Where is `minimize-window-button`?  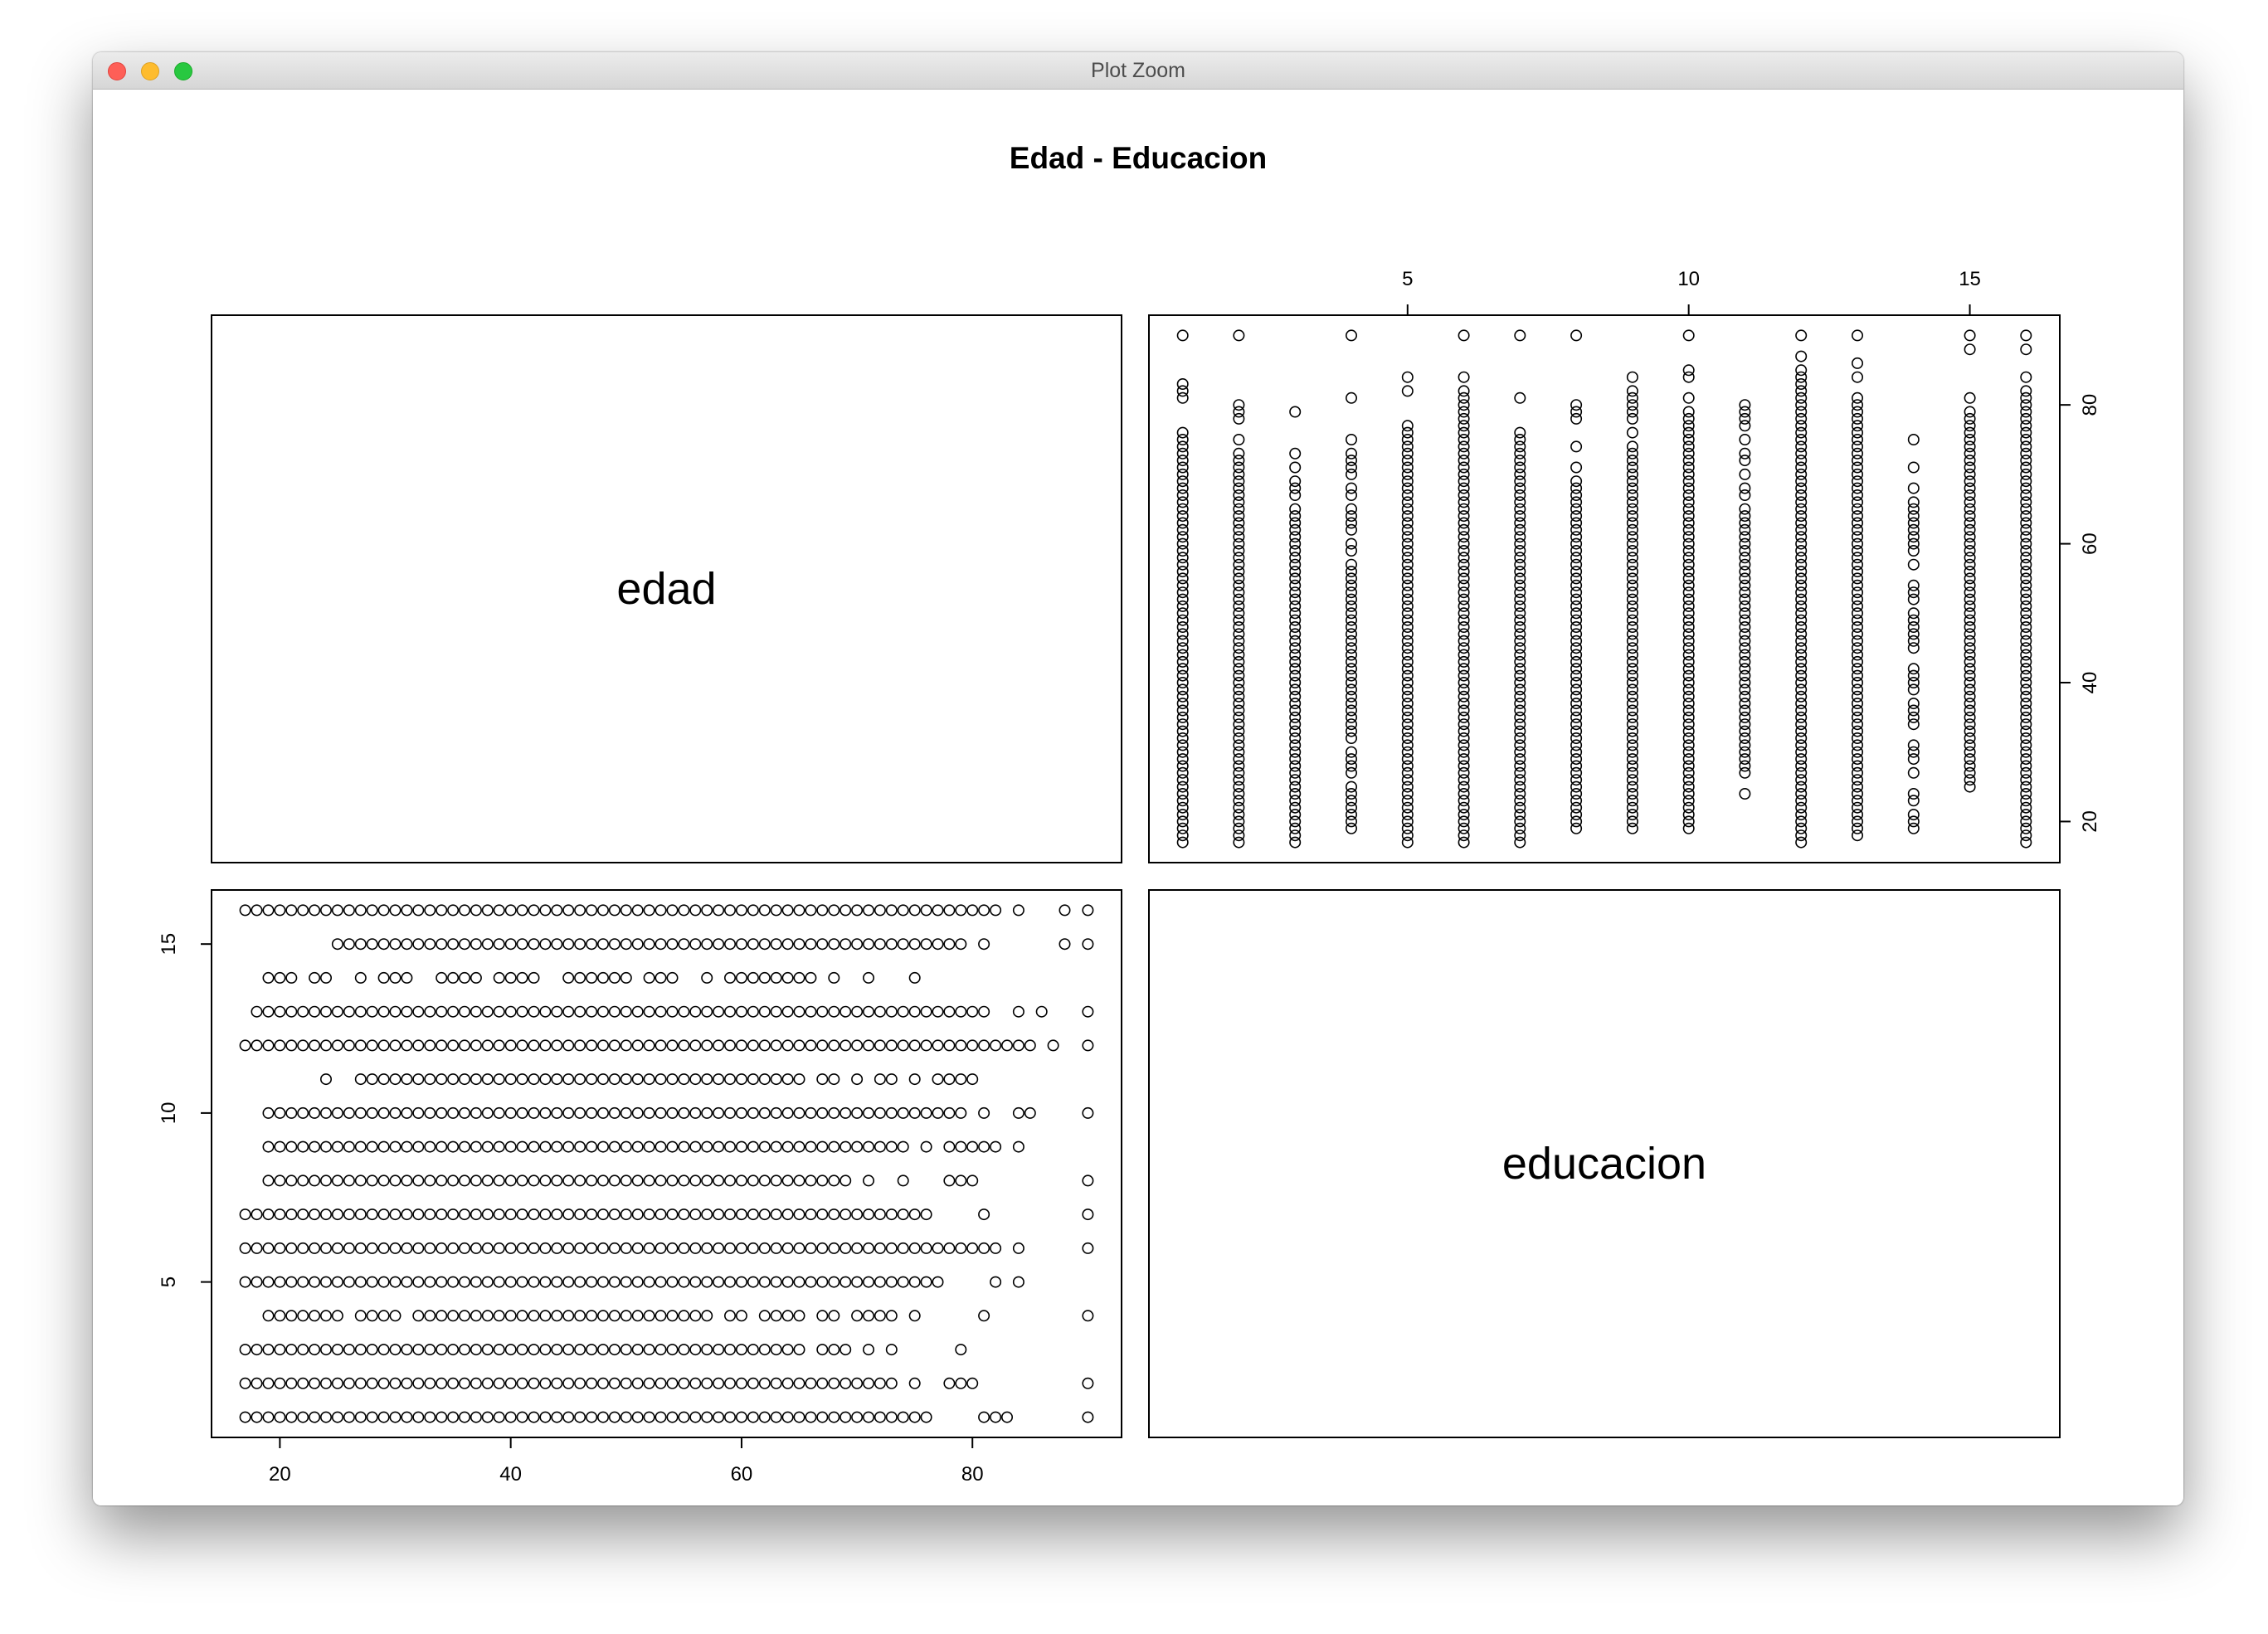 minimize-window-button is located at coordinates (150, 71).